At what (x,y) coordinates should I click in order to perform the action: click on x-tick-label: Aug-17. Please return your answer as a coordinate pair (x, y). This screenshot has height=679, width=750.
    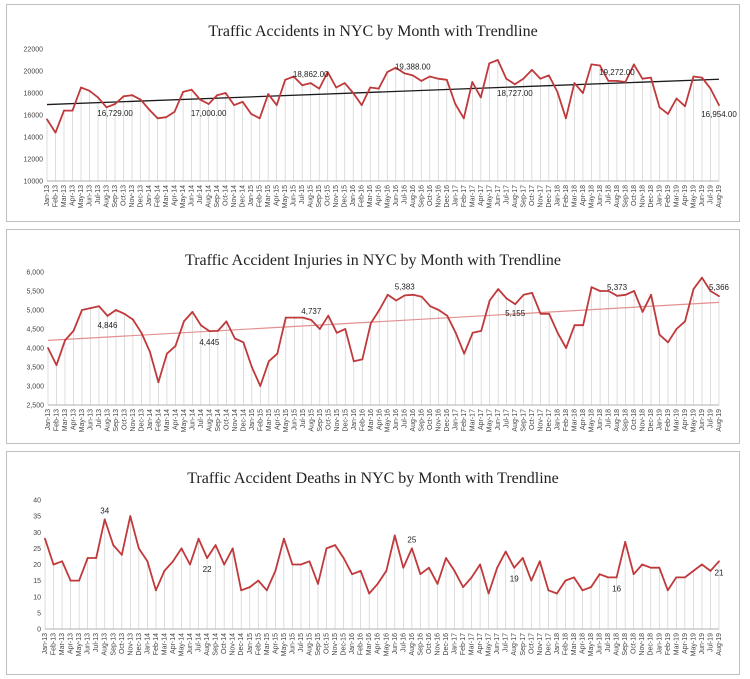
    Looking at the image, I should click on (515, 196).